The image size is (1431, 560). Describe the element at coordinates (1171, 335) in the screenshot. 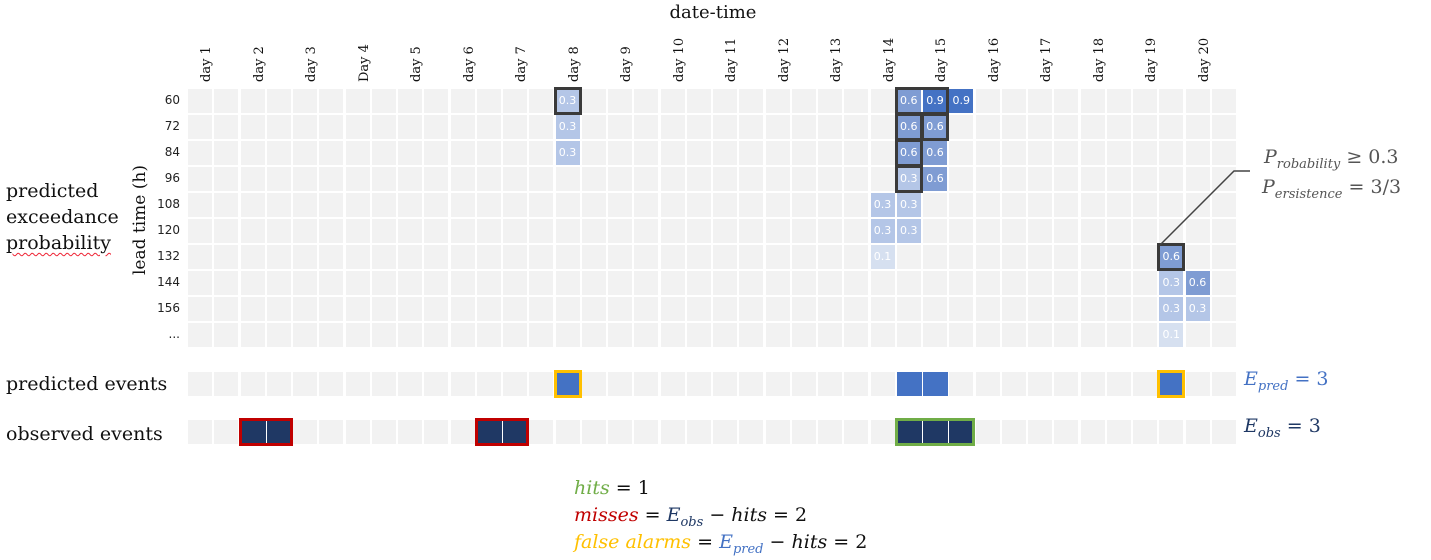

I see `probability-cell: 0.1` at that location.